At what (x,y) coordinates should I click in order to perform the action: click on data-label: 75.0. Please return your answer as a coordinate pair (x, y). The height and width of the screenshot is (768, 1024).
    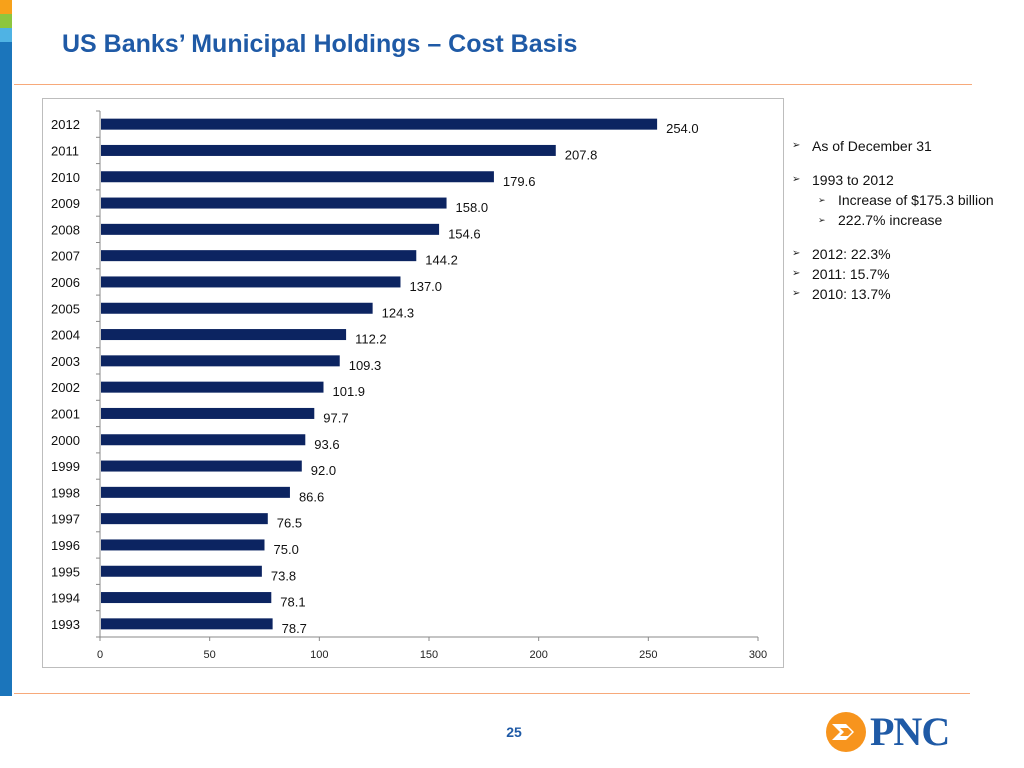
    Looking at the image, I should click on (286, 549).